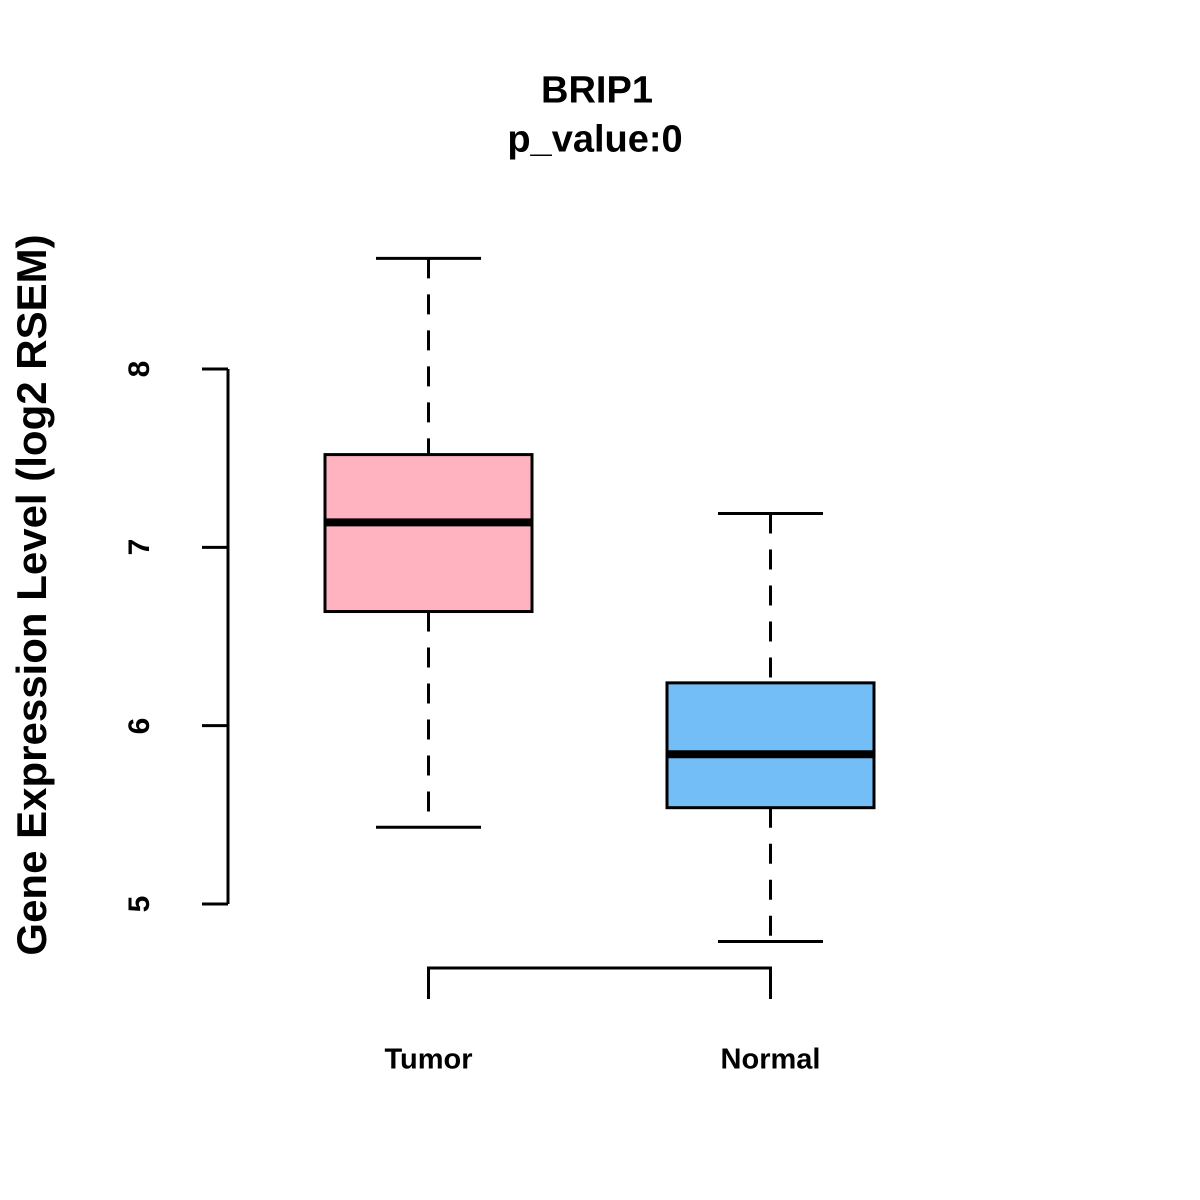 This screenshot has width=1200, height=1200. What do you see at coordinates (599, 982) in the screenshot?
I see `x-axis-bracket` at bounding box center [599, 982].